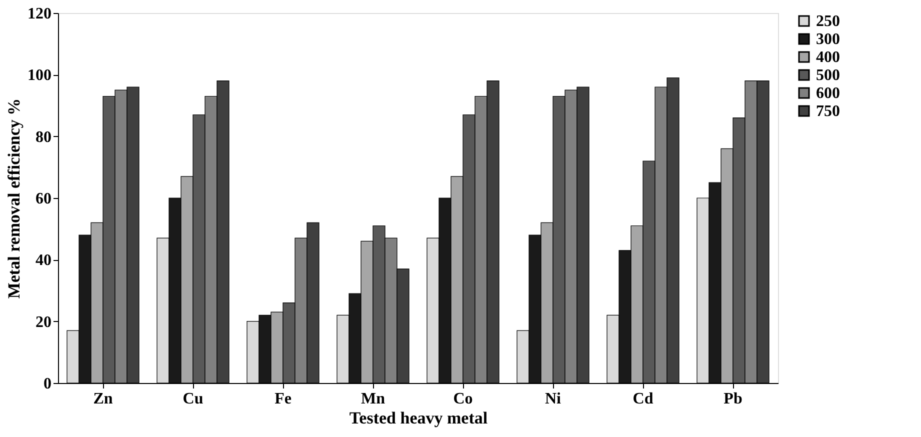 The width and height of the screenshot is (921, 437). Describe the element at coordinates (14, 198) in the screenshot. I see `y-axis-title: Metal removal efficiency %` at that location.